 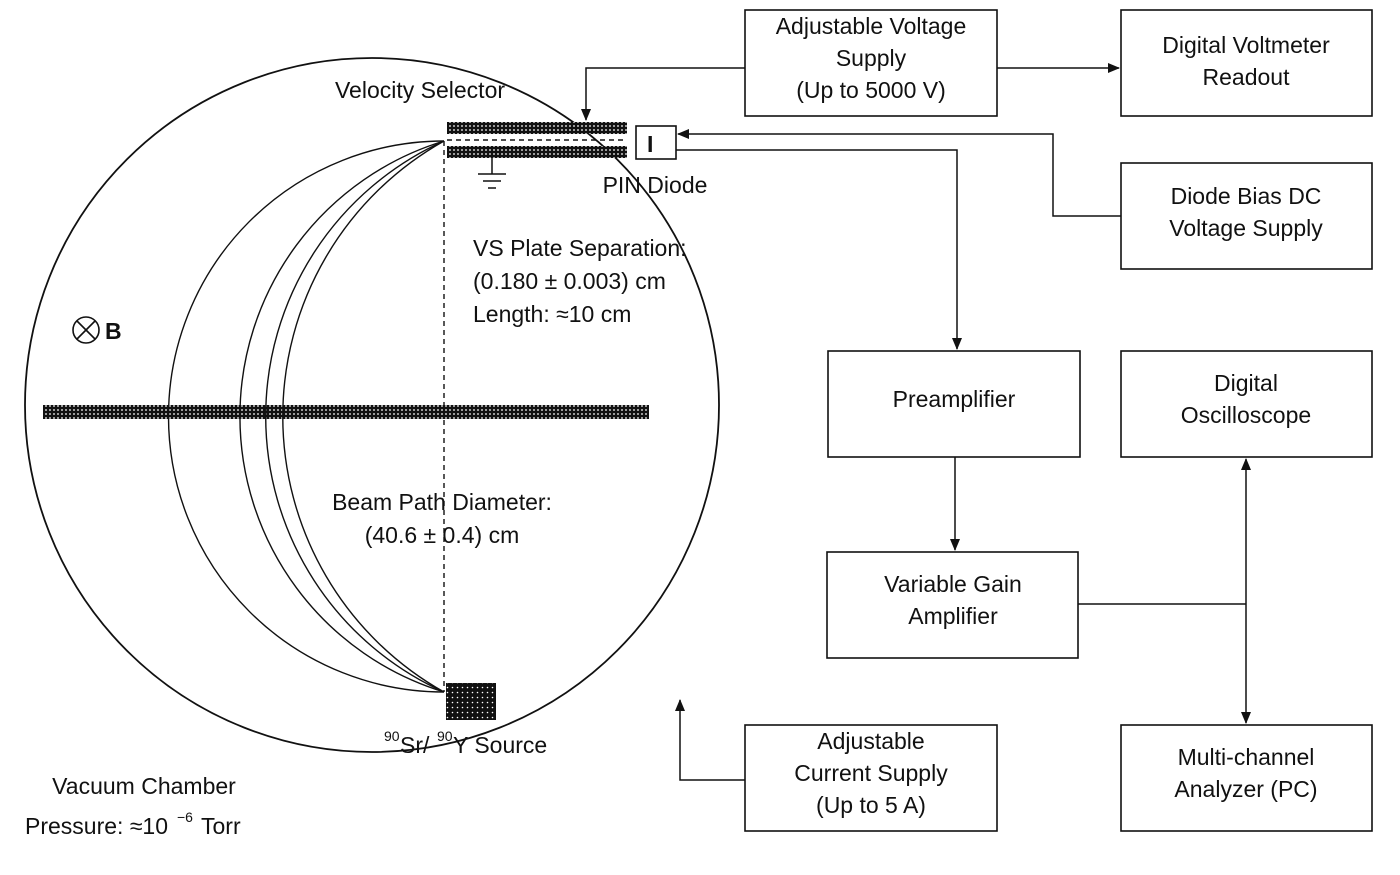 I want to click on oscilloscope-line1: Digital, so click(x=1246, y=383).